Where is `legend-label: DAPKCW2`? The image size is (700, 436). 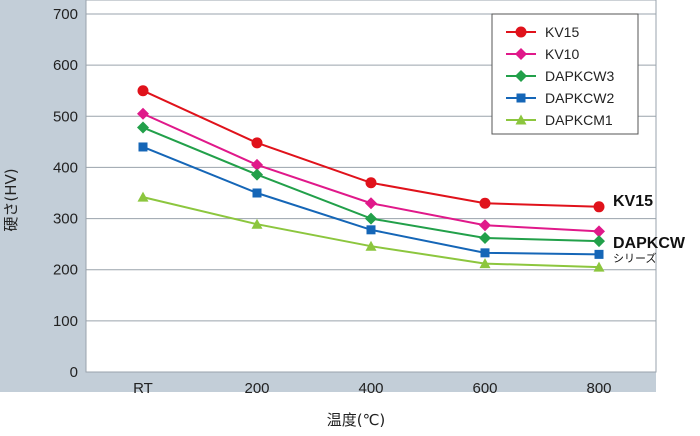
legend-label: DAPKCW2 is located at coordinates (579, 98).